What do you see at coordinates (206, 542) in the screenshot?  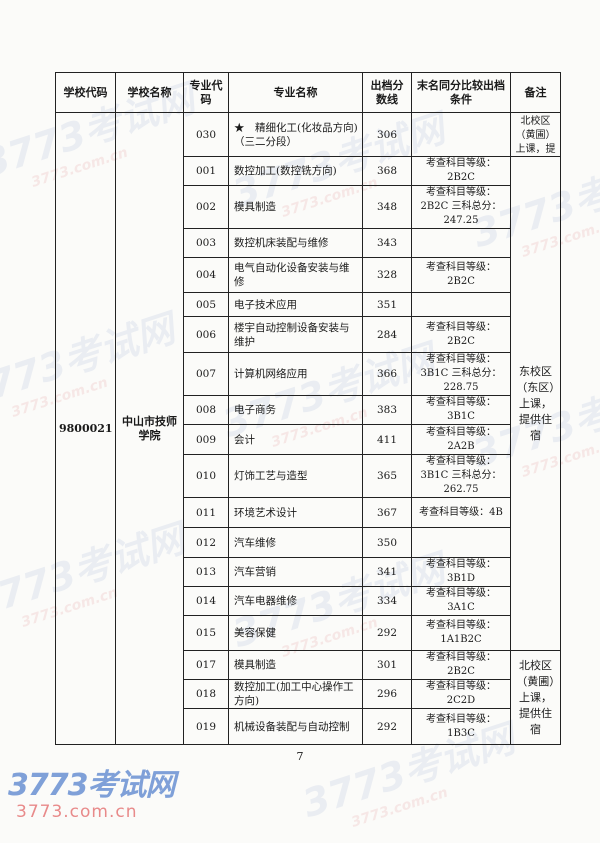 I see `major-code: 012` at bounding box center [206, 542].